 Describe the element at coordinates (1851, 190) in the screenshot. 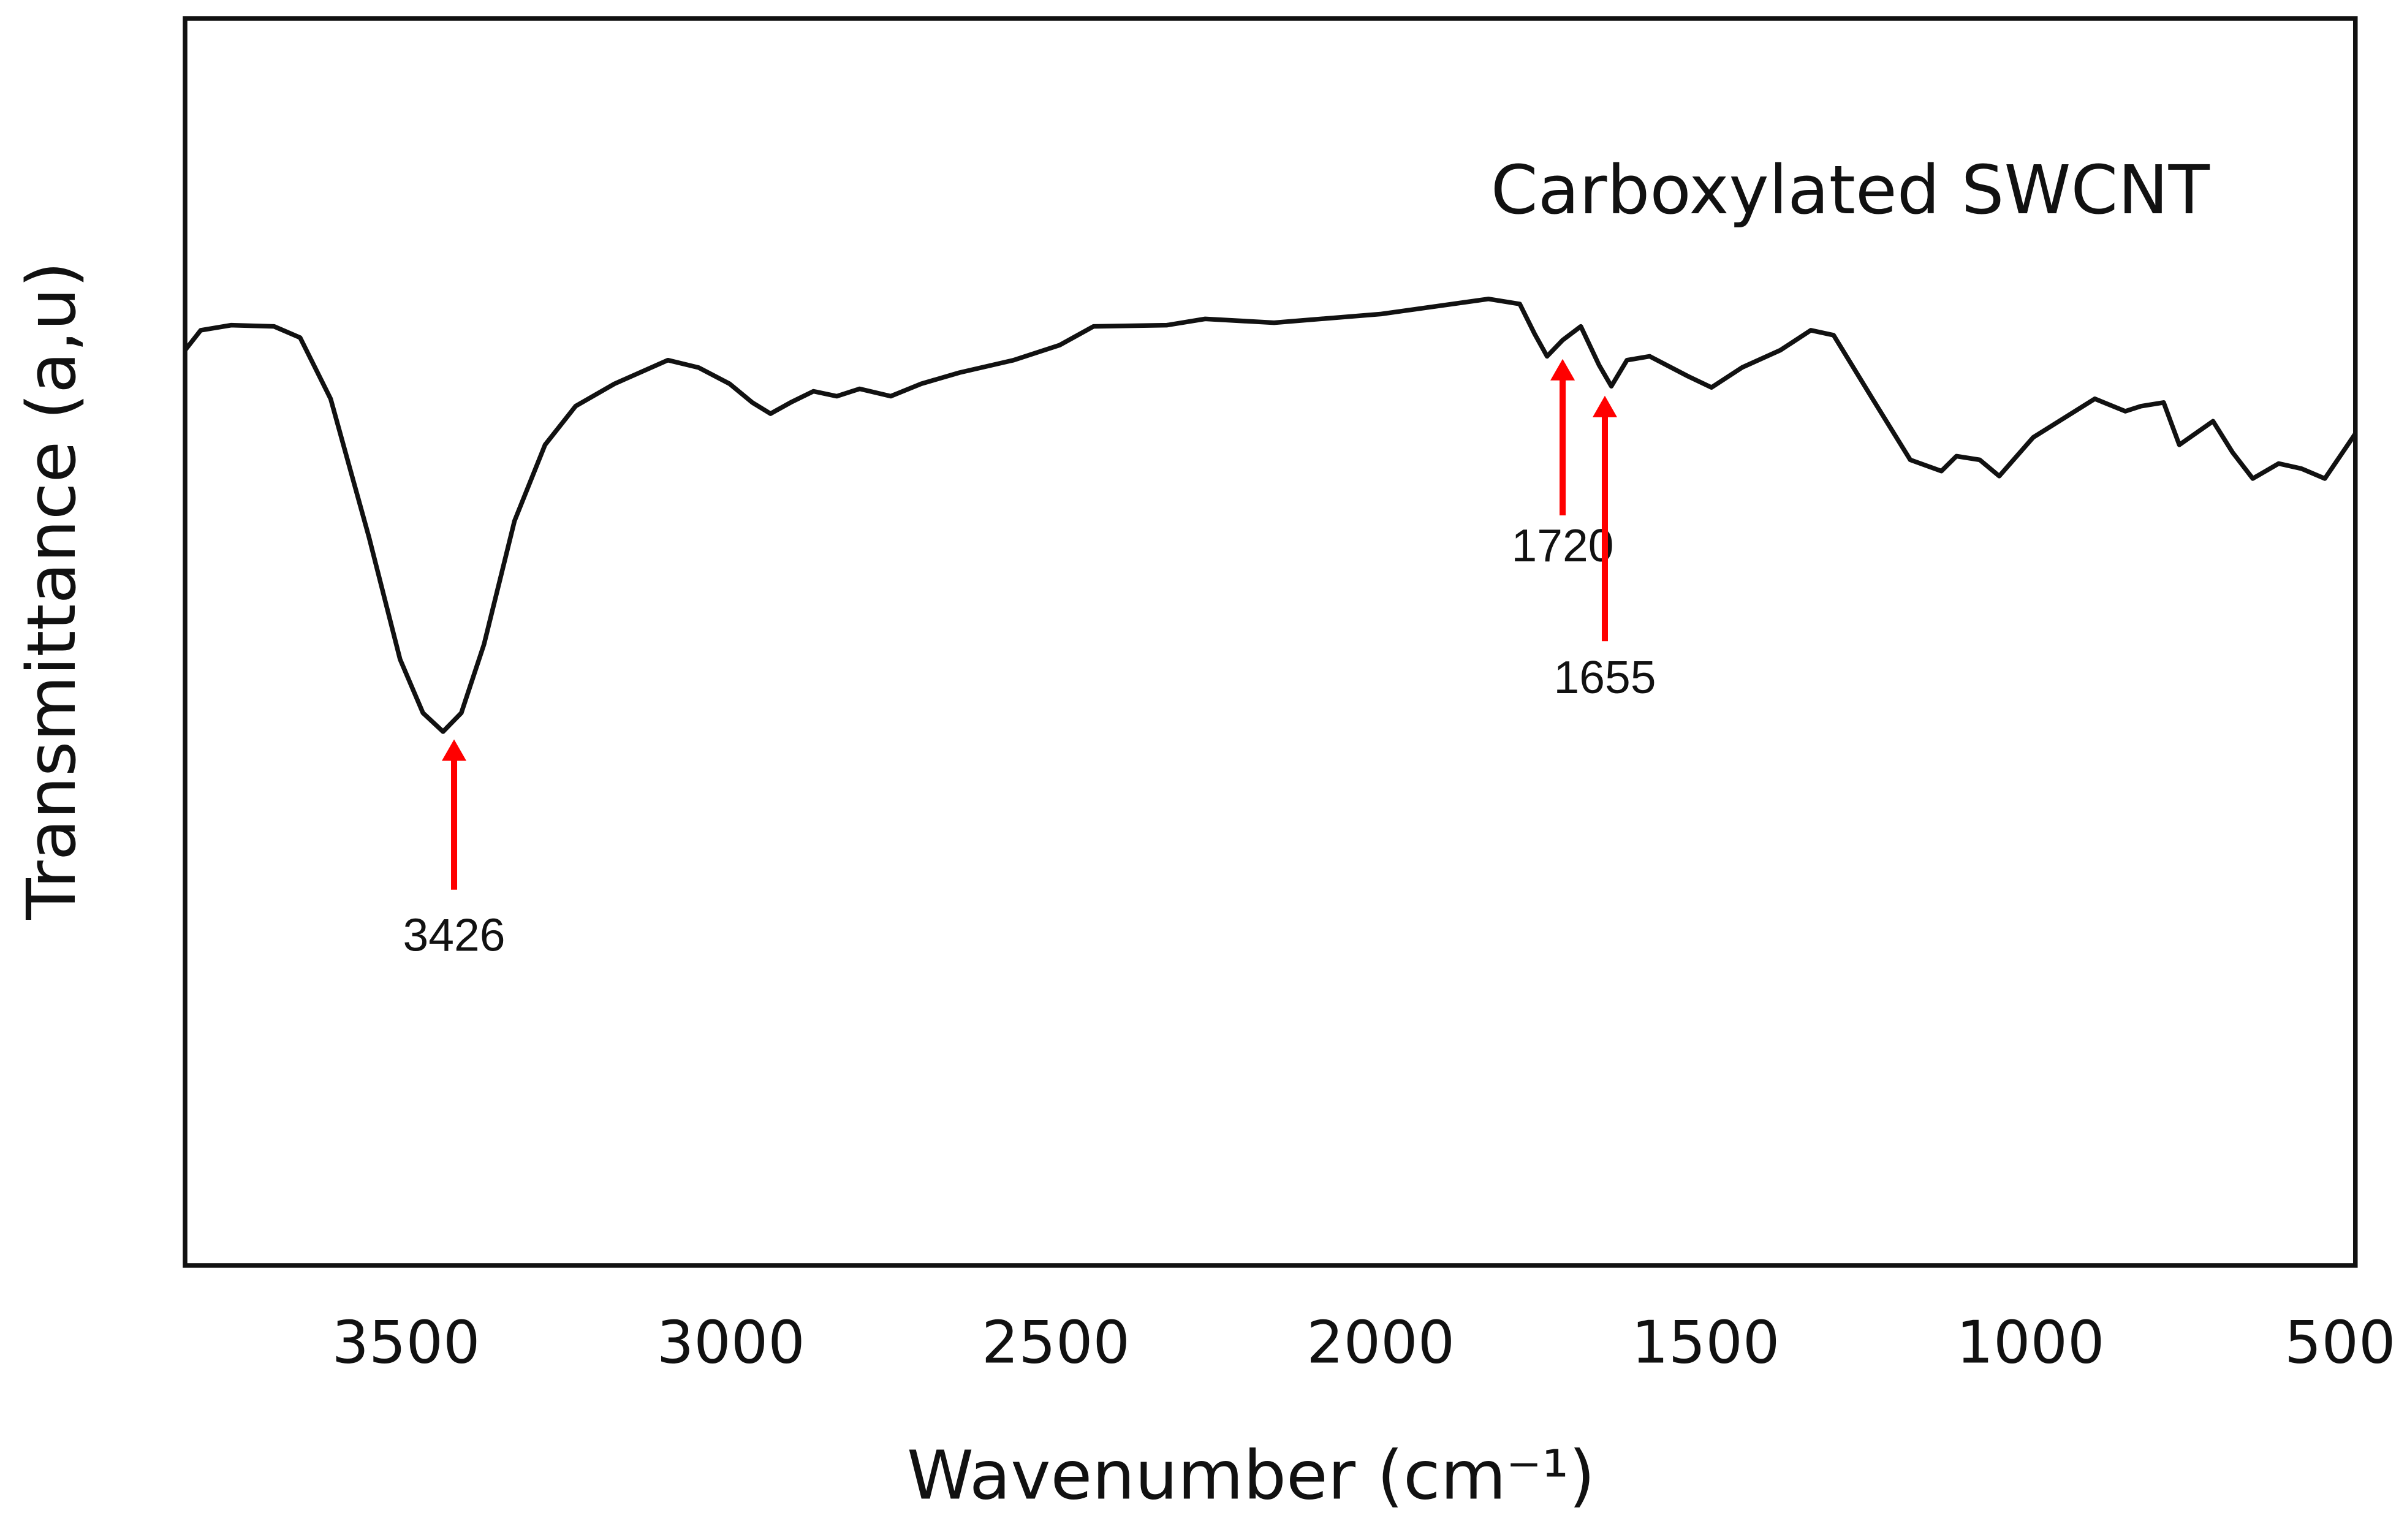

I see `chart-title: Carboxylated SWCNT` at that location.